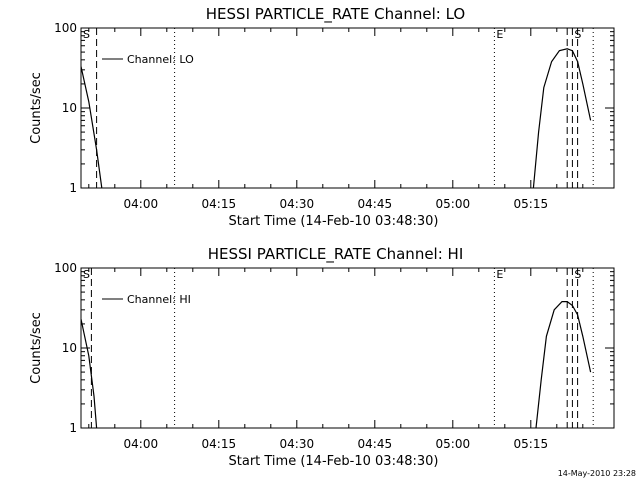  What do you see at coordinates (336, 254) in the screenshot?
I see `chart-title: HESSI PARTICLE_RATE Channel: HI` at bounding box center [336, 254].